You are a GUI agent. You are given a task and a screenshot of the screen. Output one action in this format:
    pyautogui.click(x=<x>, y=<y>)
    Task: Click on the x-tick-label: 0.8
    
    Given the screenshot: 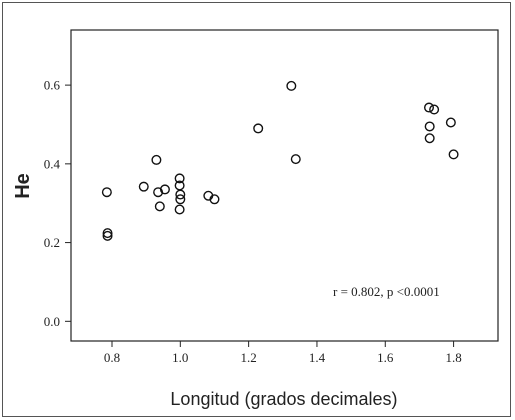 What is the action you would take?
    pyautogui.click(x=112, y=357)
    